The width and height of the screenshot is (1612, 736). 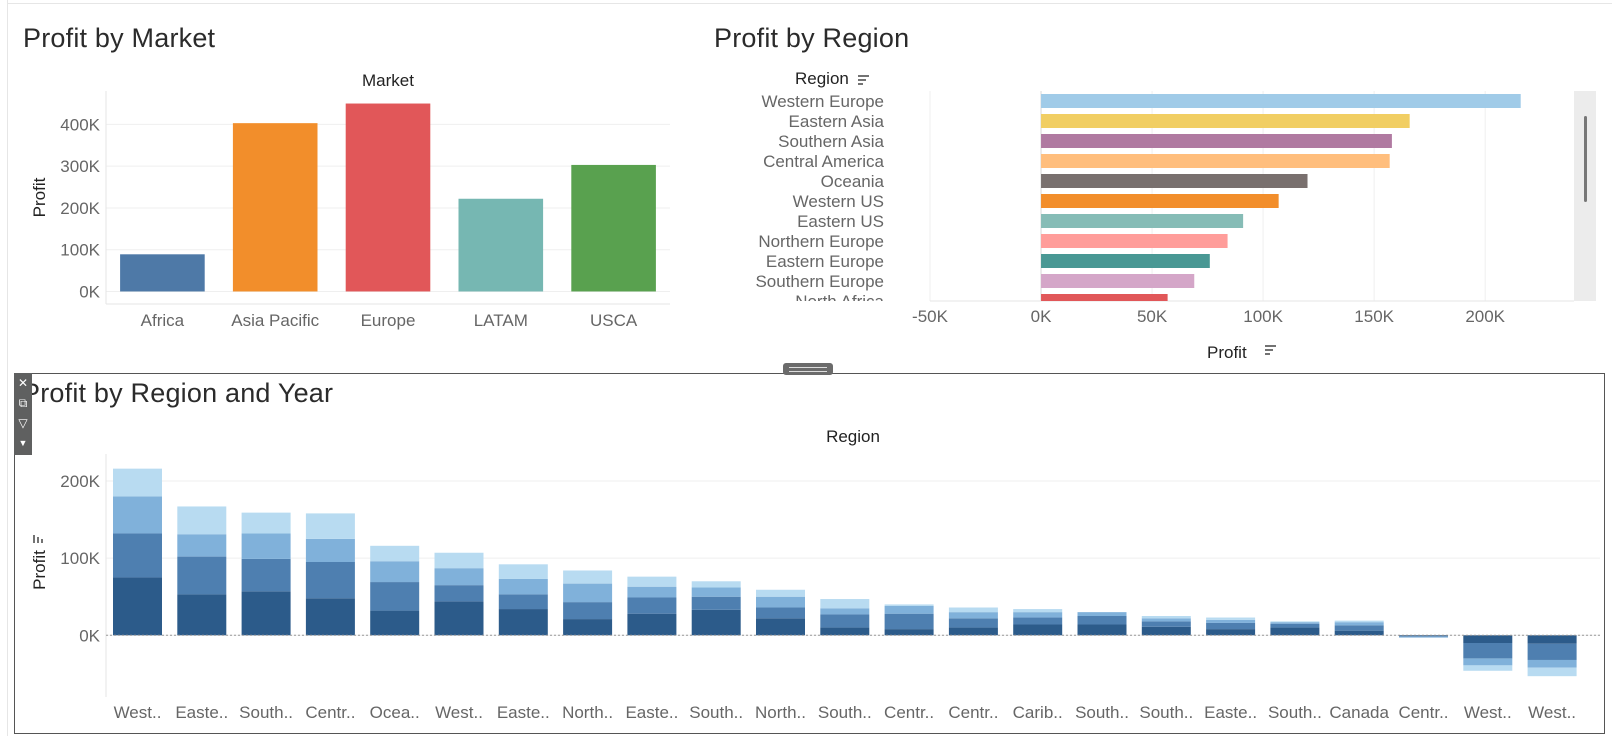 I want to click on region-category-label: Northern Europe, so click(x=821, y=241).